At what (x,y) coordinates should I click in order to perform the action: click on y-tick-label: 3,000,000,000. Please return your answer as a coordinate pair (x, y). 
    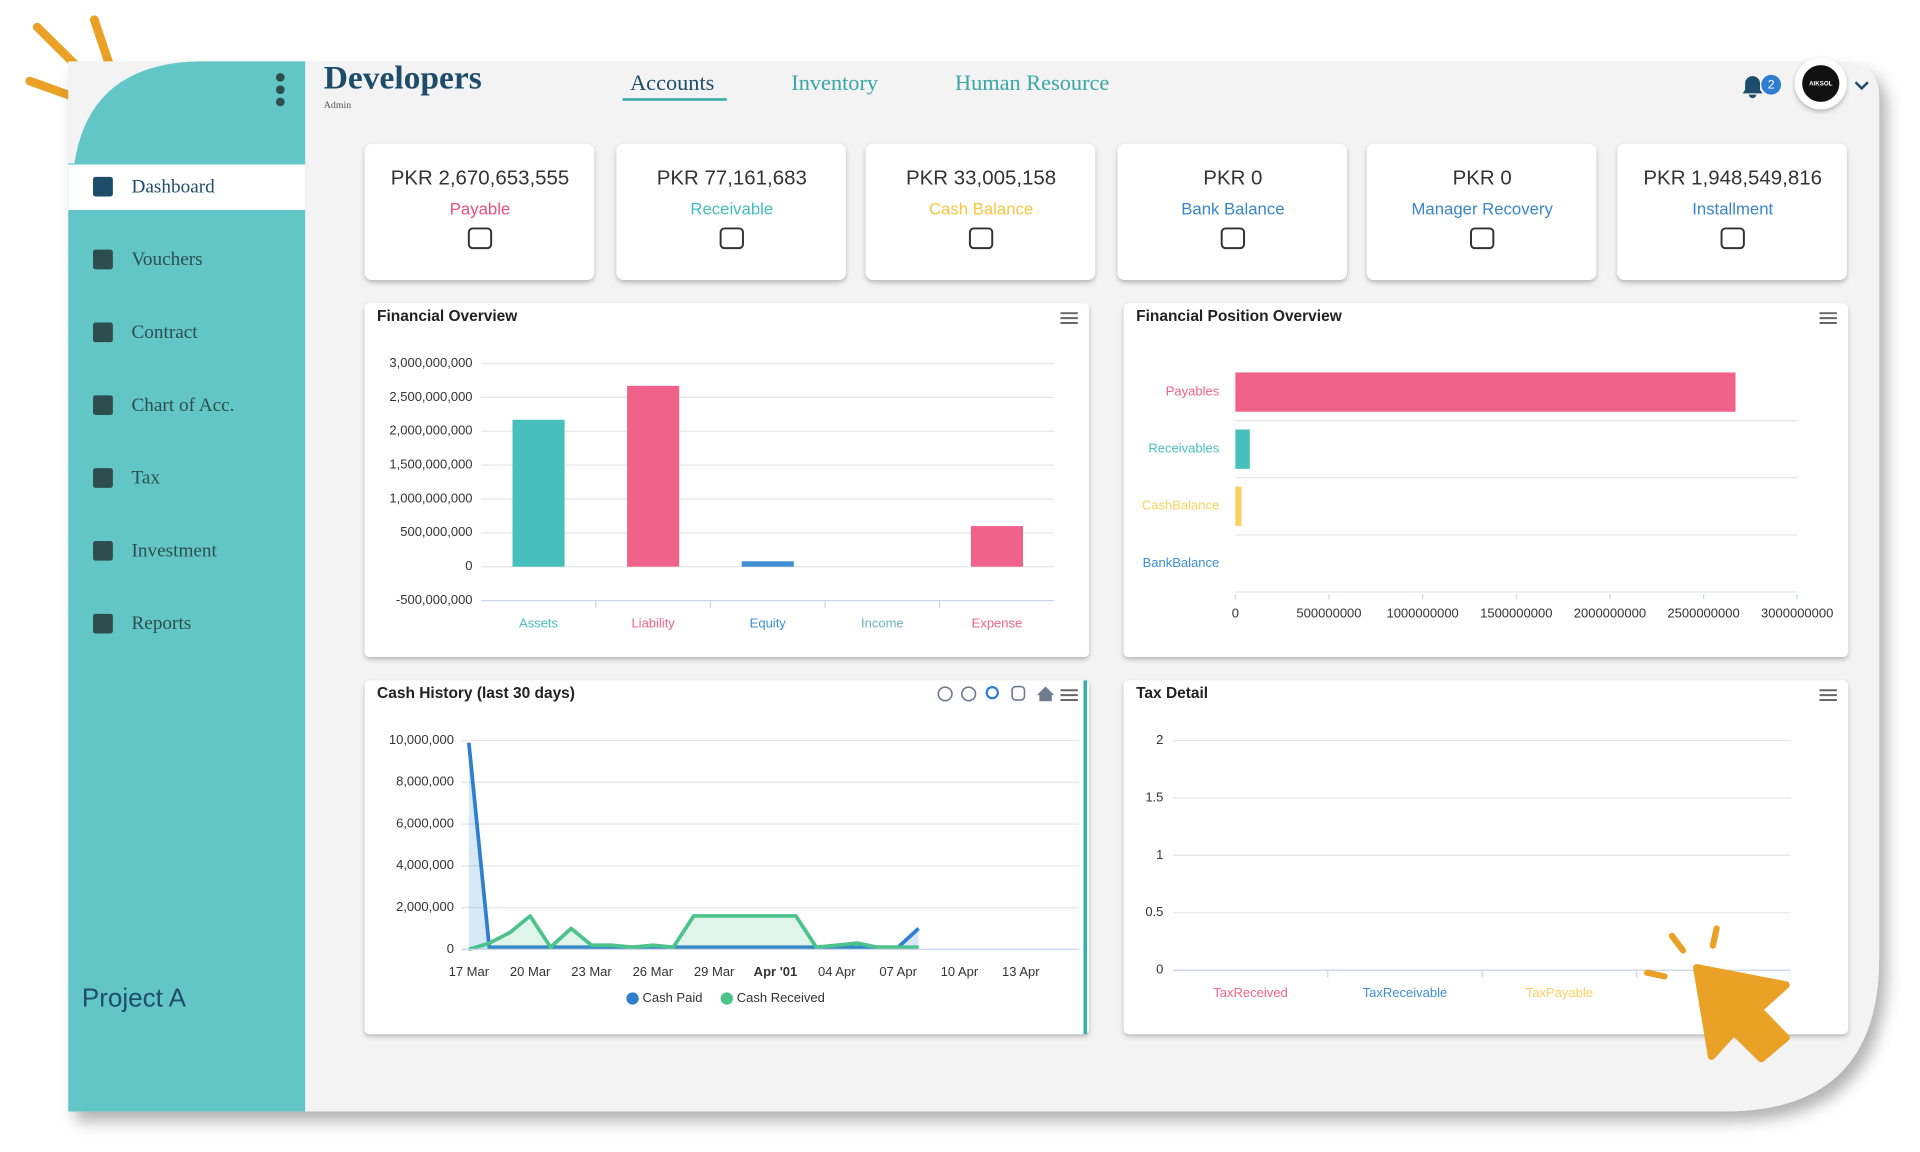
    Looking at the image, I should click on (430, 362).